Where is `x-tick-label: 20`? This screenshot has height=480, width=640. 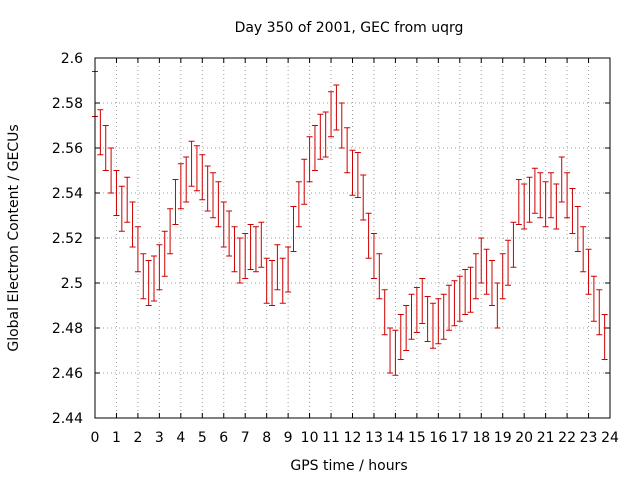
x-tick-label: 20 is located at coordinates (524, 438).